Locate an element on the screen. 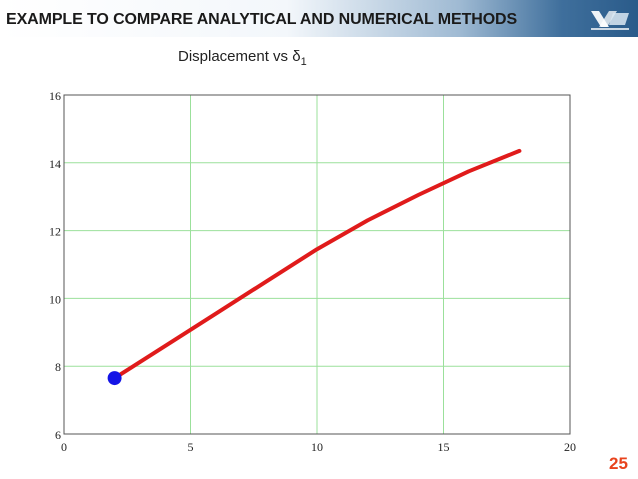 Image resolution: width=638 pixels, height=479 pixels. x-tick-label: 20 is located at coordinates (570, 447).